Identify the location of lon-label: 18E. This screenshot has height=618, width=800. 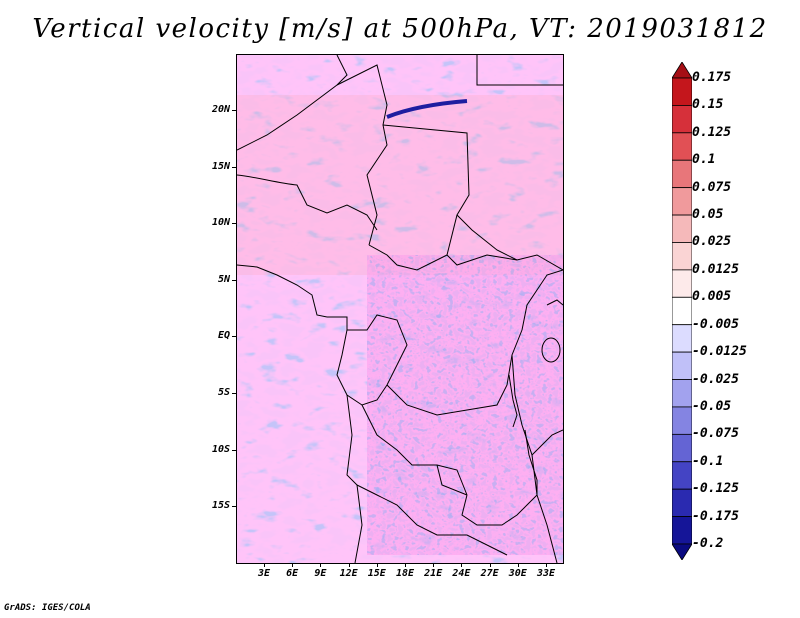
(405, 573).